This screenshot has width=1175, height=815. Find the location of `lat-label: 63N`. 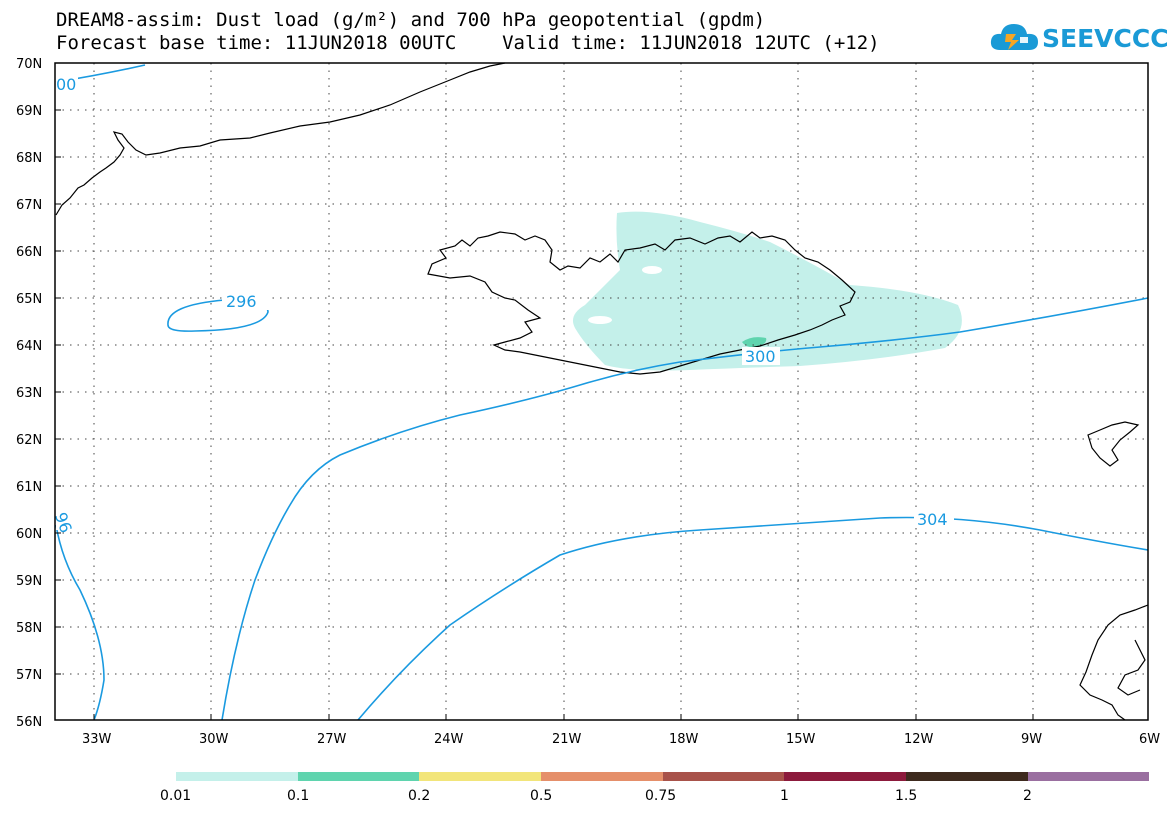

lat-label: 63N is located at coordinates (29, 393).